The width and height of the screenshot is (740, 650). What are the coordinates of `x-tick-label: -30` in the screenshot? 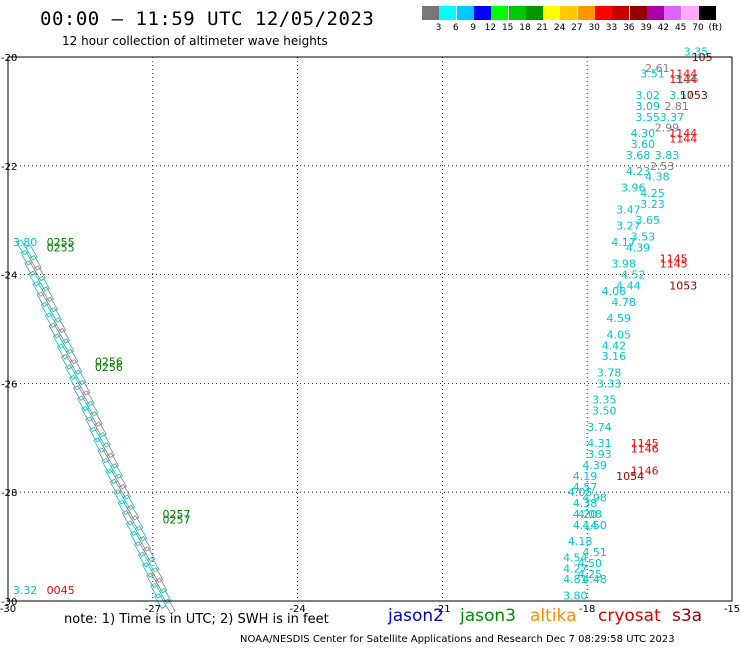 It's located at (8, 609).